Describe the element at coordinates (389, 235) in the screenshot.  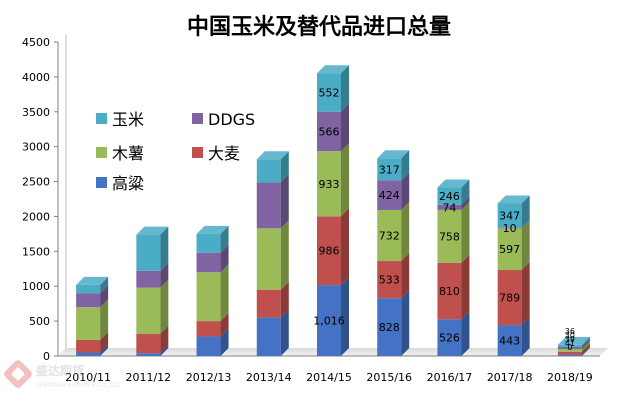
I see `data-label: 732` at that location.